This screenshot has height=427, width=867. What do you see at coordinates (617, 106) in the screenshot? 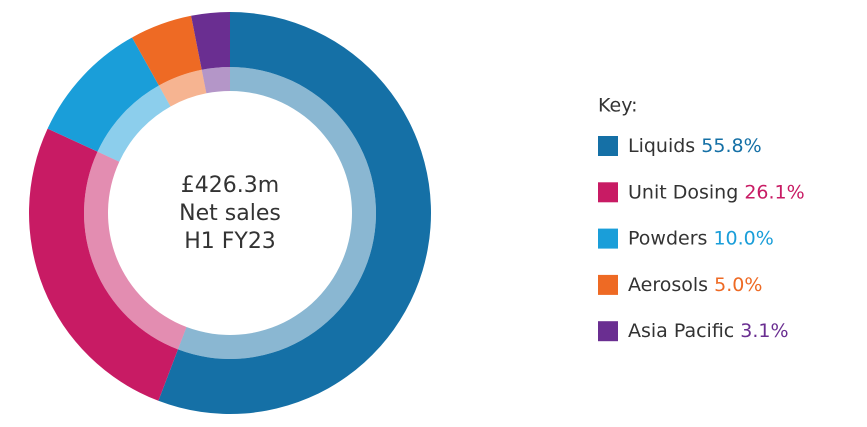
I see `legend-title: Key:` at bounding box center [617, 106].